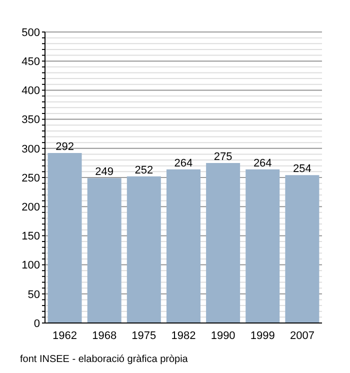 This screenshot has width=350, height=373. What do you see at coordinates (104, 172) in the screenshot?
I see `data-label: 249` at bounding box center [104, 172].